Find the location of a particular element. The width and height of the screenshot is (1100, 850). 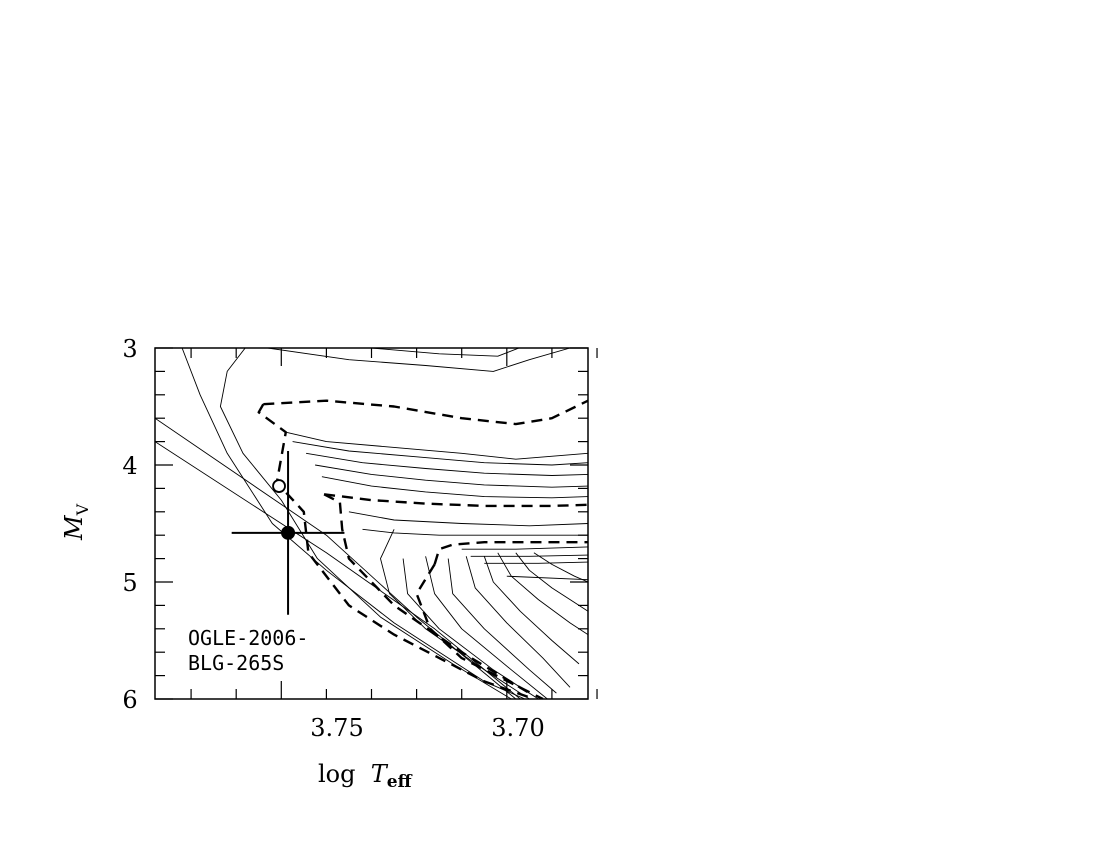

open-point is located at coordinates (279, 486).